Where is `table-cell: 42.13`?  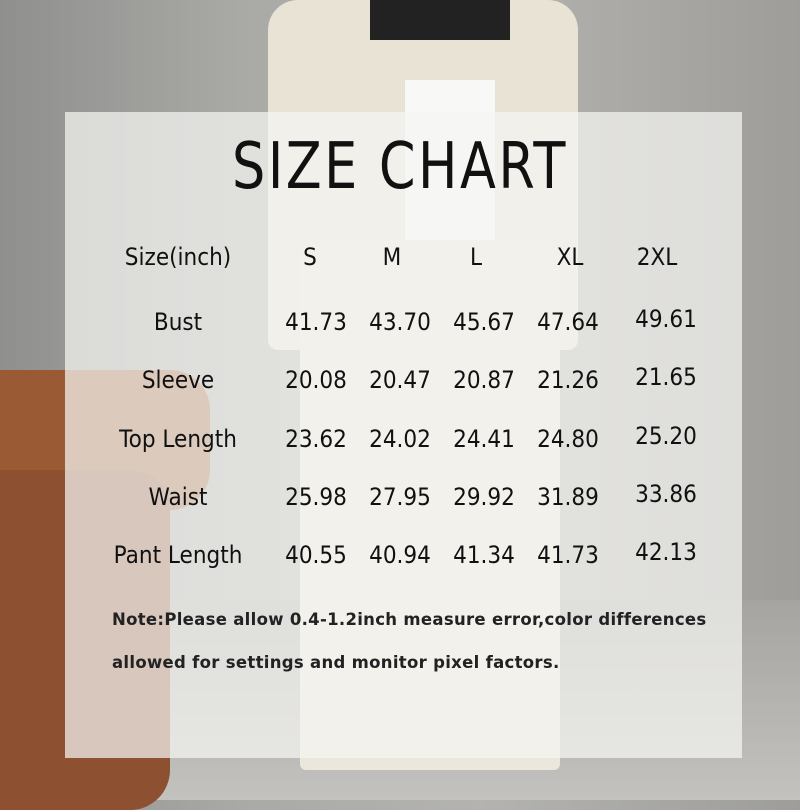 table-cell: 42.13 is located at coordinates (666, 552).